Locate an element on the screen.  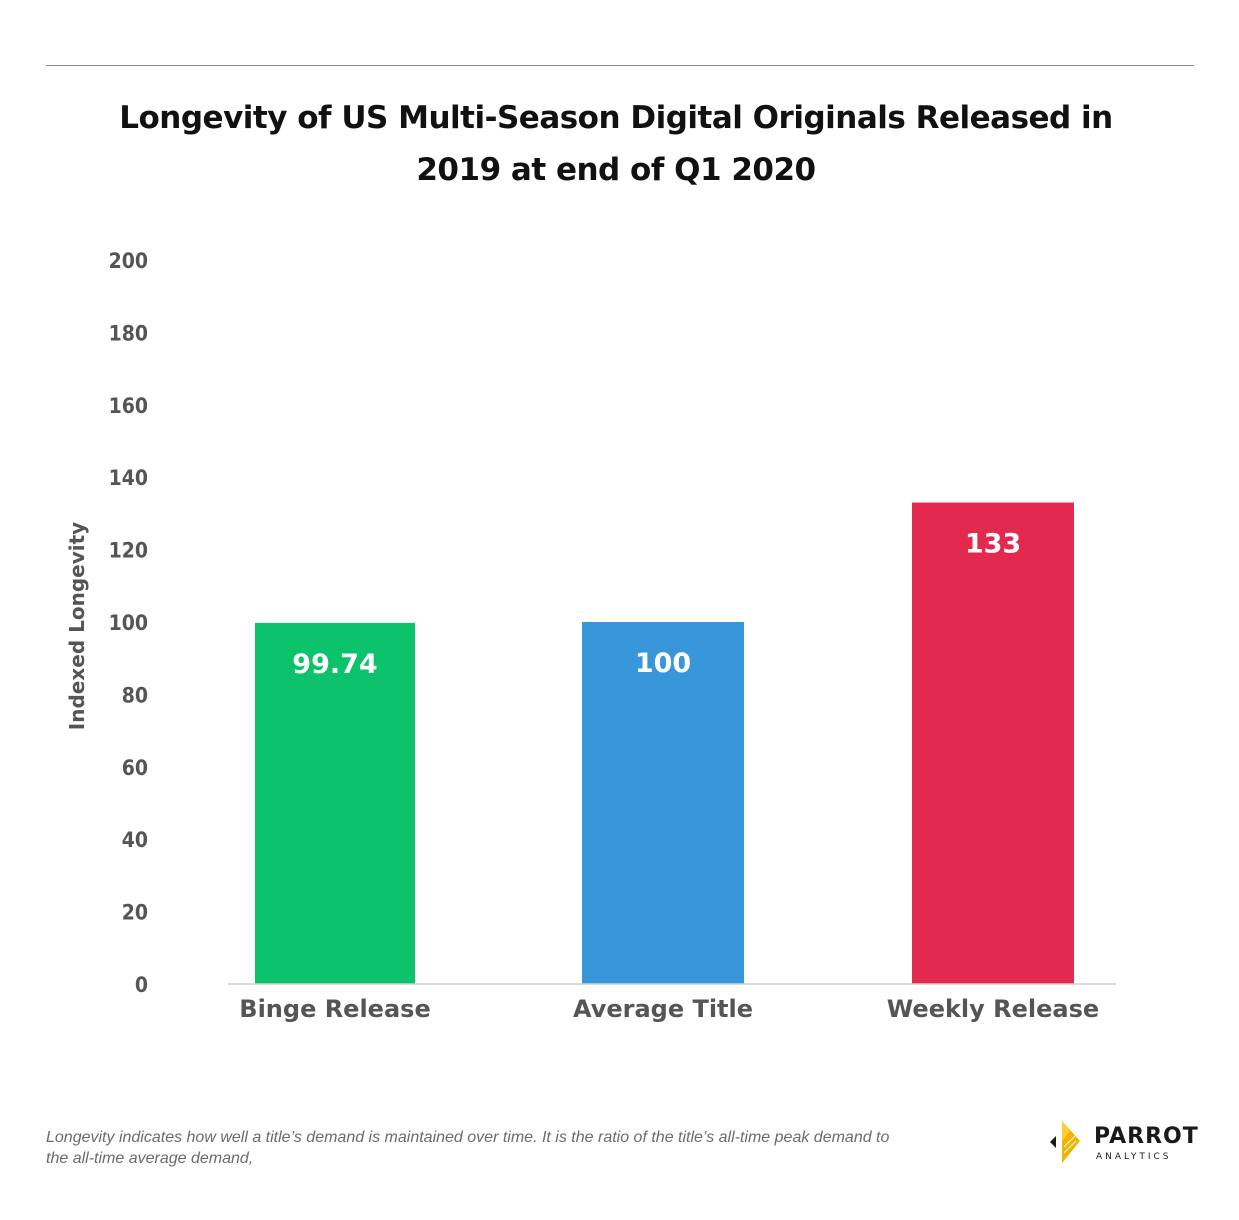
footnote-line-2: the all-time average demand, is located at coordinates (150, 1158).